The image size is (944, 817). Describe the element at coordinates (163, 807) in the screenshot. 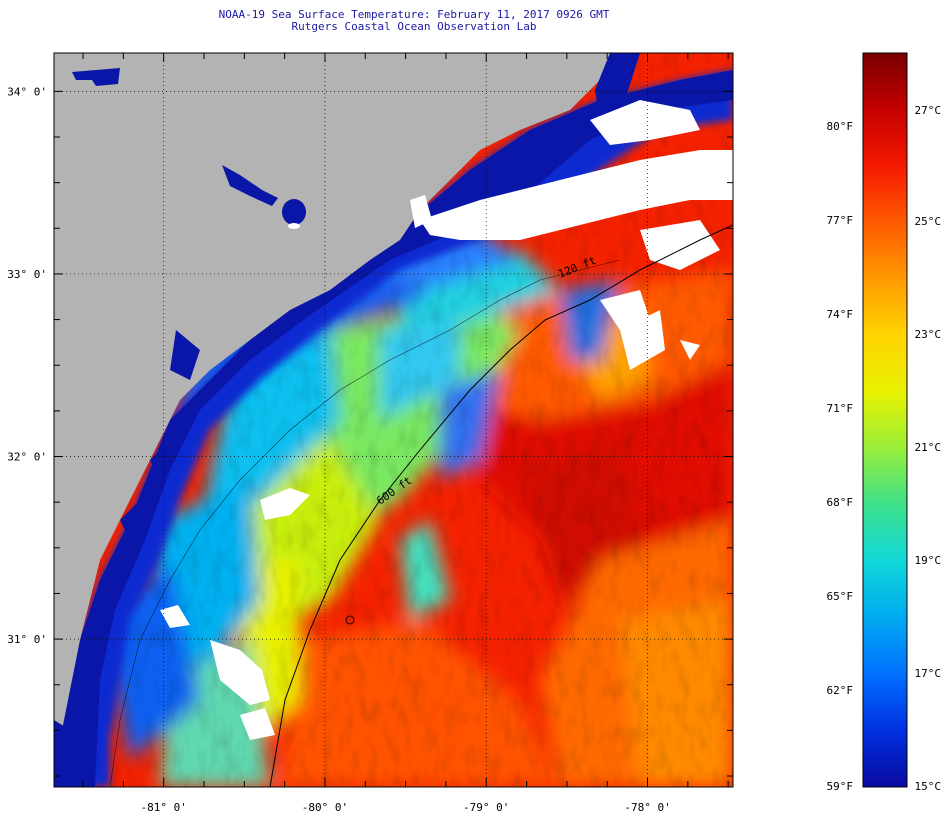

I see `lon-tick-label: -81° 0'` at that location.